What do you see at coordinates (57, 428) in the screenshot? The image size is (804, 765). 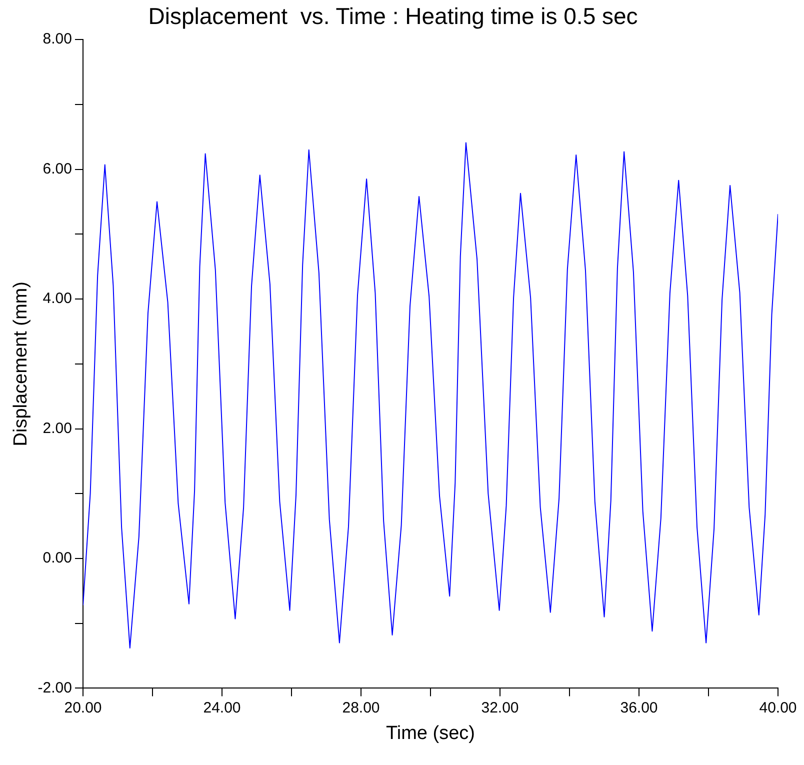 I see `y-tick-label: 2.00` at bounding box center [57, 428].